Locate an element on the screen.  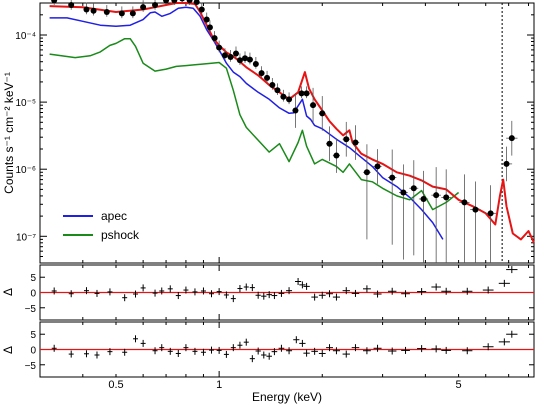
y-tick-labels: 10⁻⁴ 10⁻⁵ 10⁻⁶ 10⁻⁷ is located at coordinates (25, 137).